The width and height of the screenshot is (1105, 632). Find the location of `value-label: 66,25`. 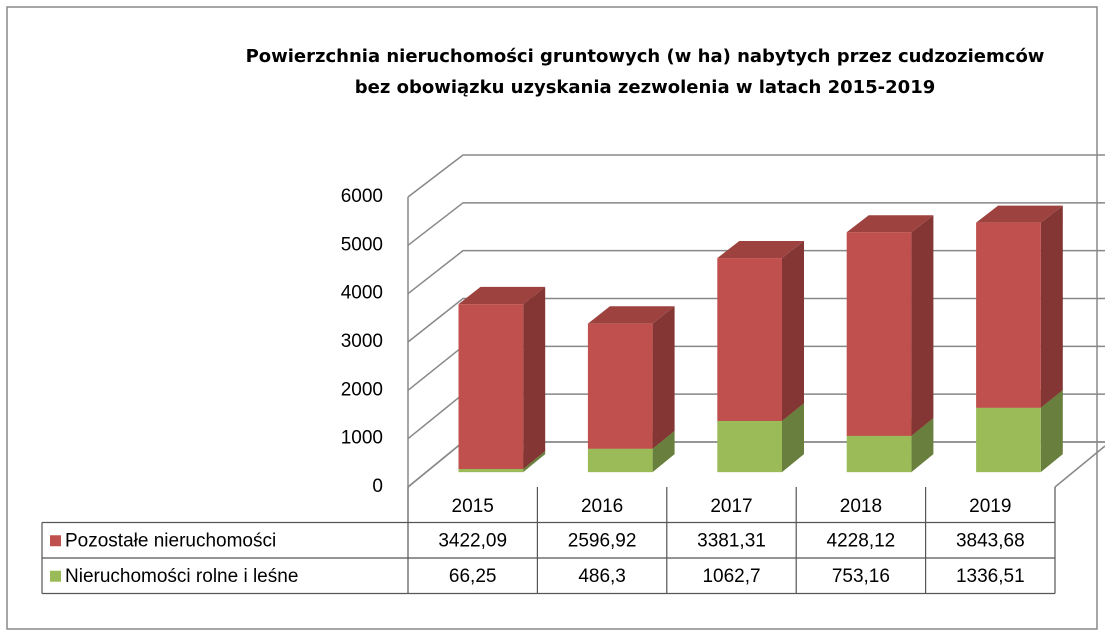

value-label: 66,25 is located at coordinates (473, 576).